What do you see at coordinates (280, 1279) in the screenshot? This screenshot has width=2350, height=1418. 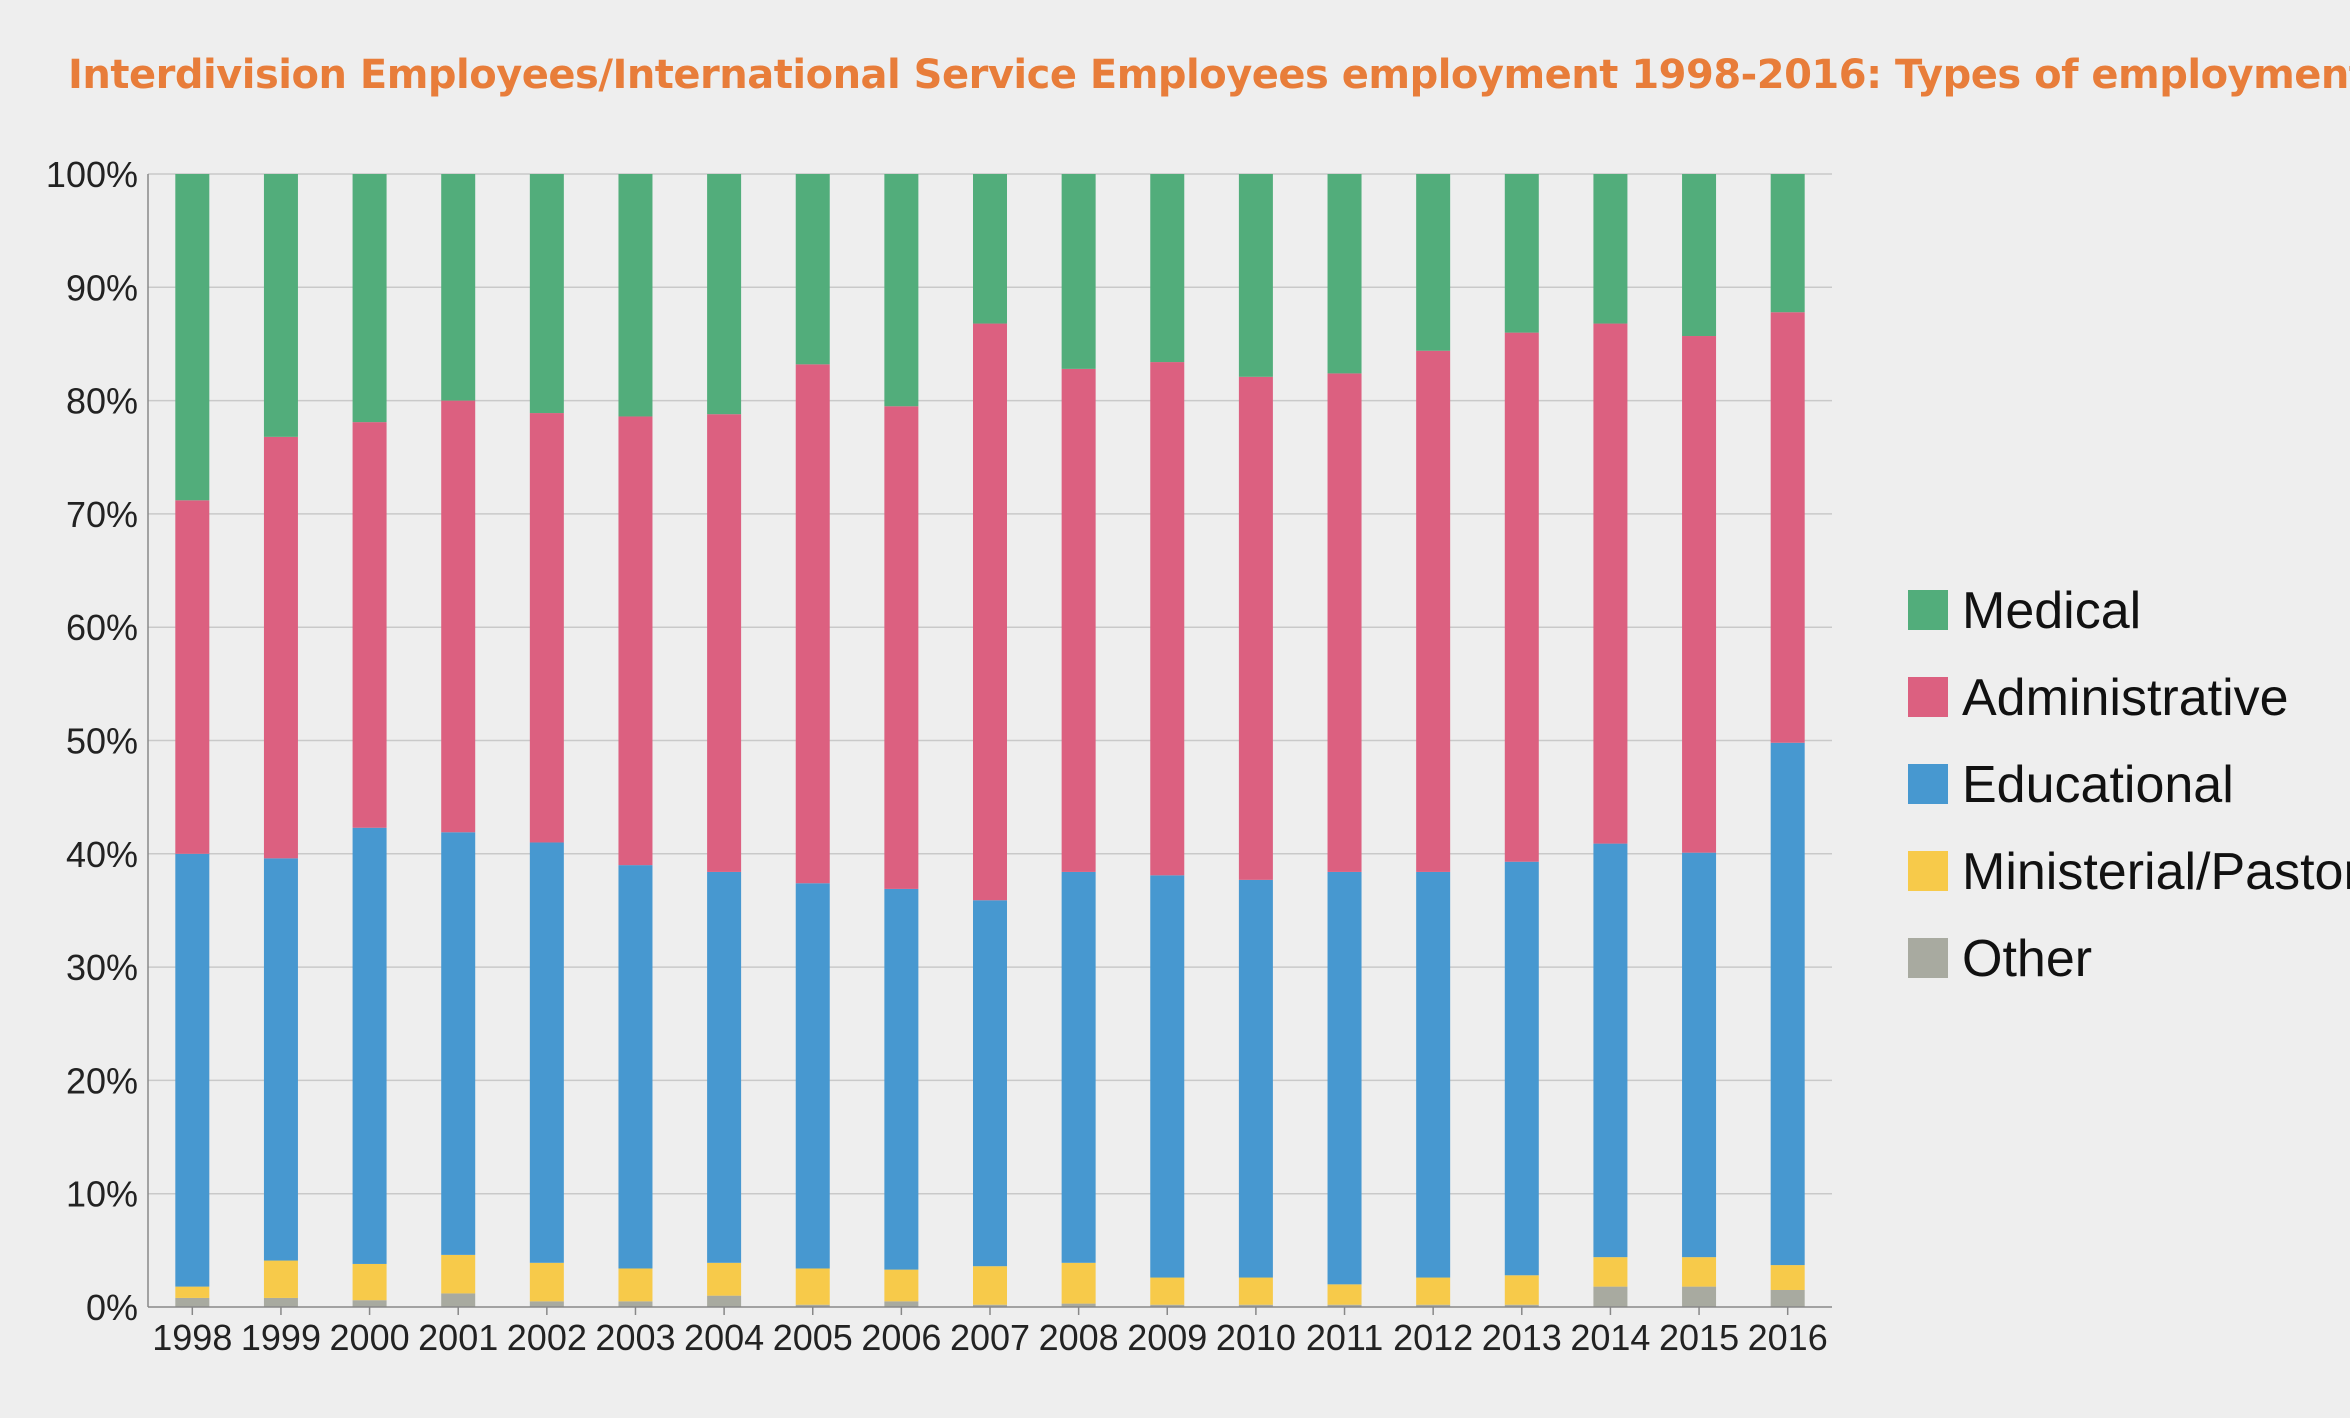 I see `bar-1999-ministerial-pastoral` at bounding box center [280, 1279].